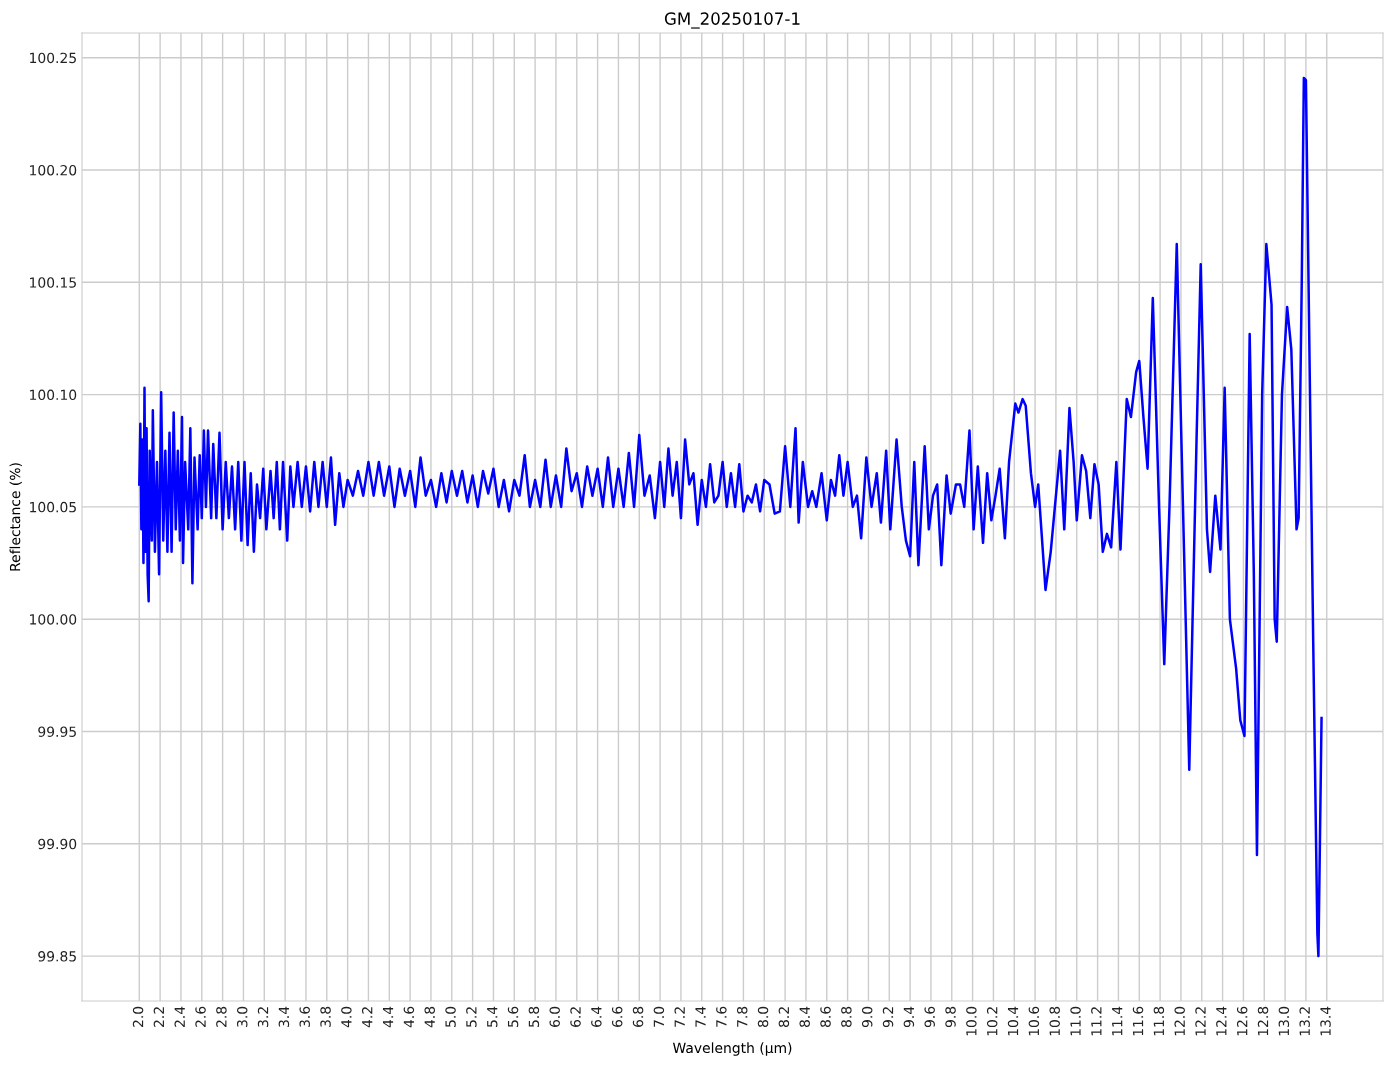 The image size is (1394, 1069). What do you see at coordinates (1034, 1021) in the screenshot?
I see `x-tick-label: 10.6` at bounding box center [1034, 1021].